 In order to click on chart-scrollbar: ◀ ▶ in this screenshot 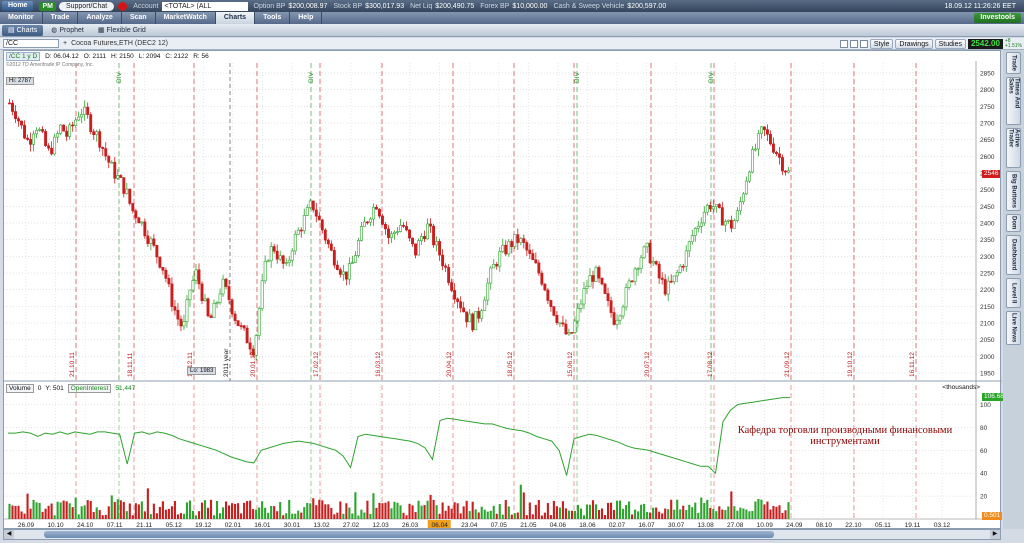, I will do `click(502, 534)`.